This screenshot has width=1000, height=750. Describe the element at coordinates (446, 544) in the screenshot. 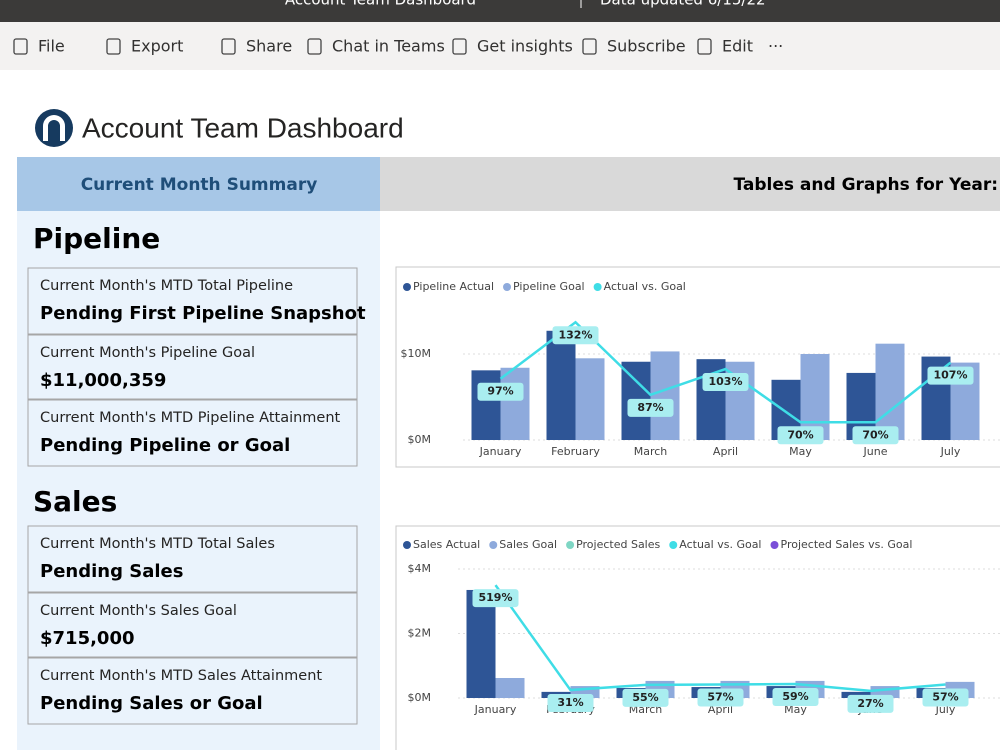

I see `legend-label: Sales Actual` at that location.